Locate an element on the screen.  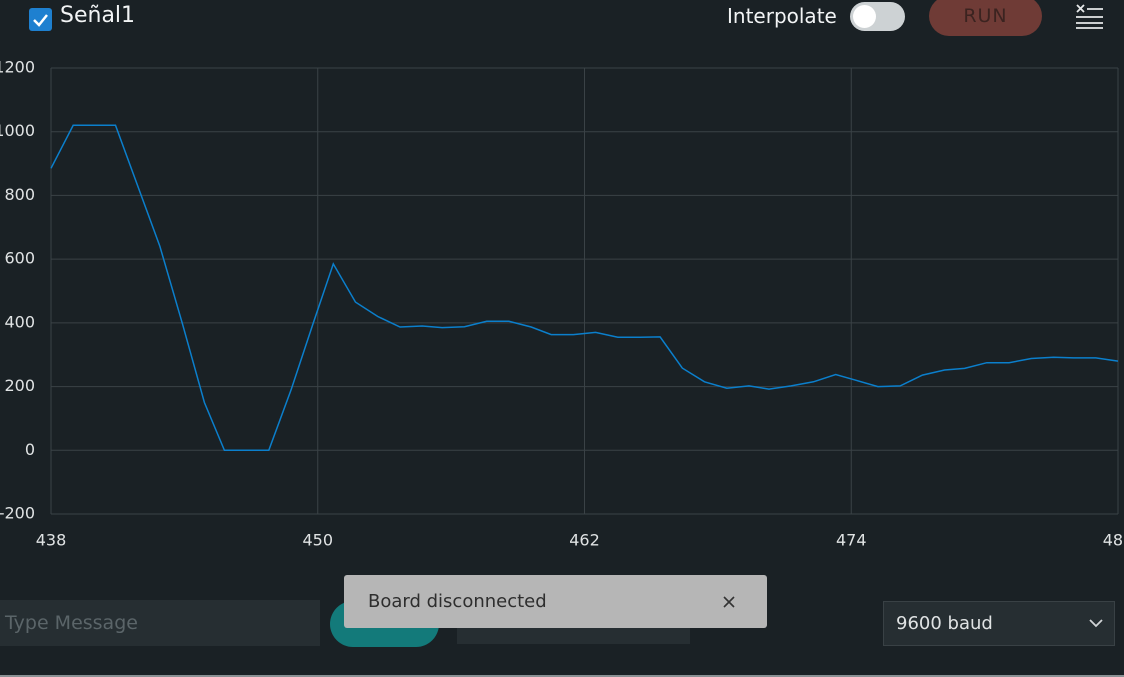
y-tick-label: 800 is located at coordinates (19, 194).